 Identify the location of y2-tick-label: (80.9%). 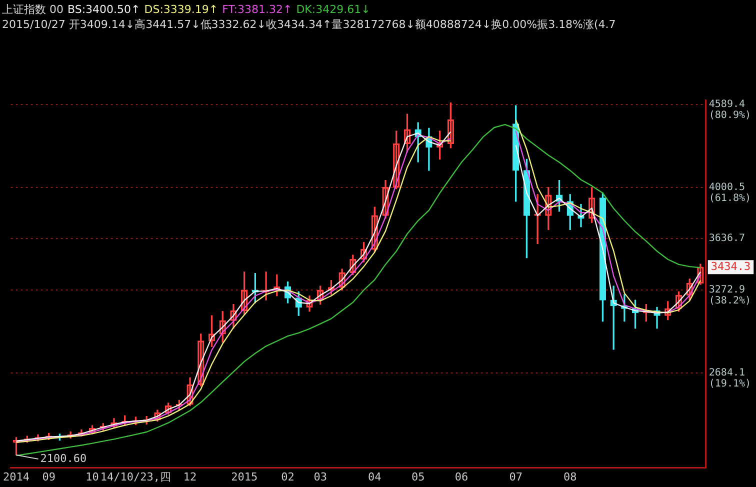
(730, 115).